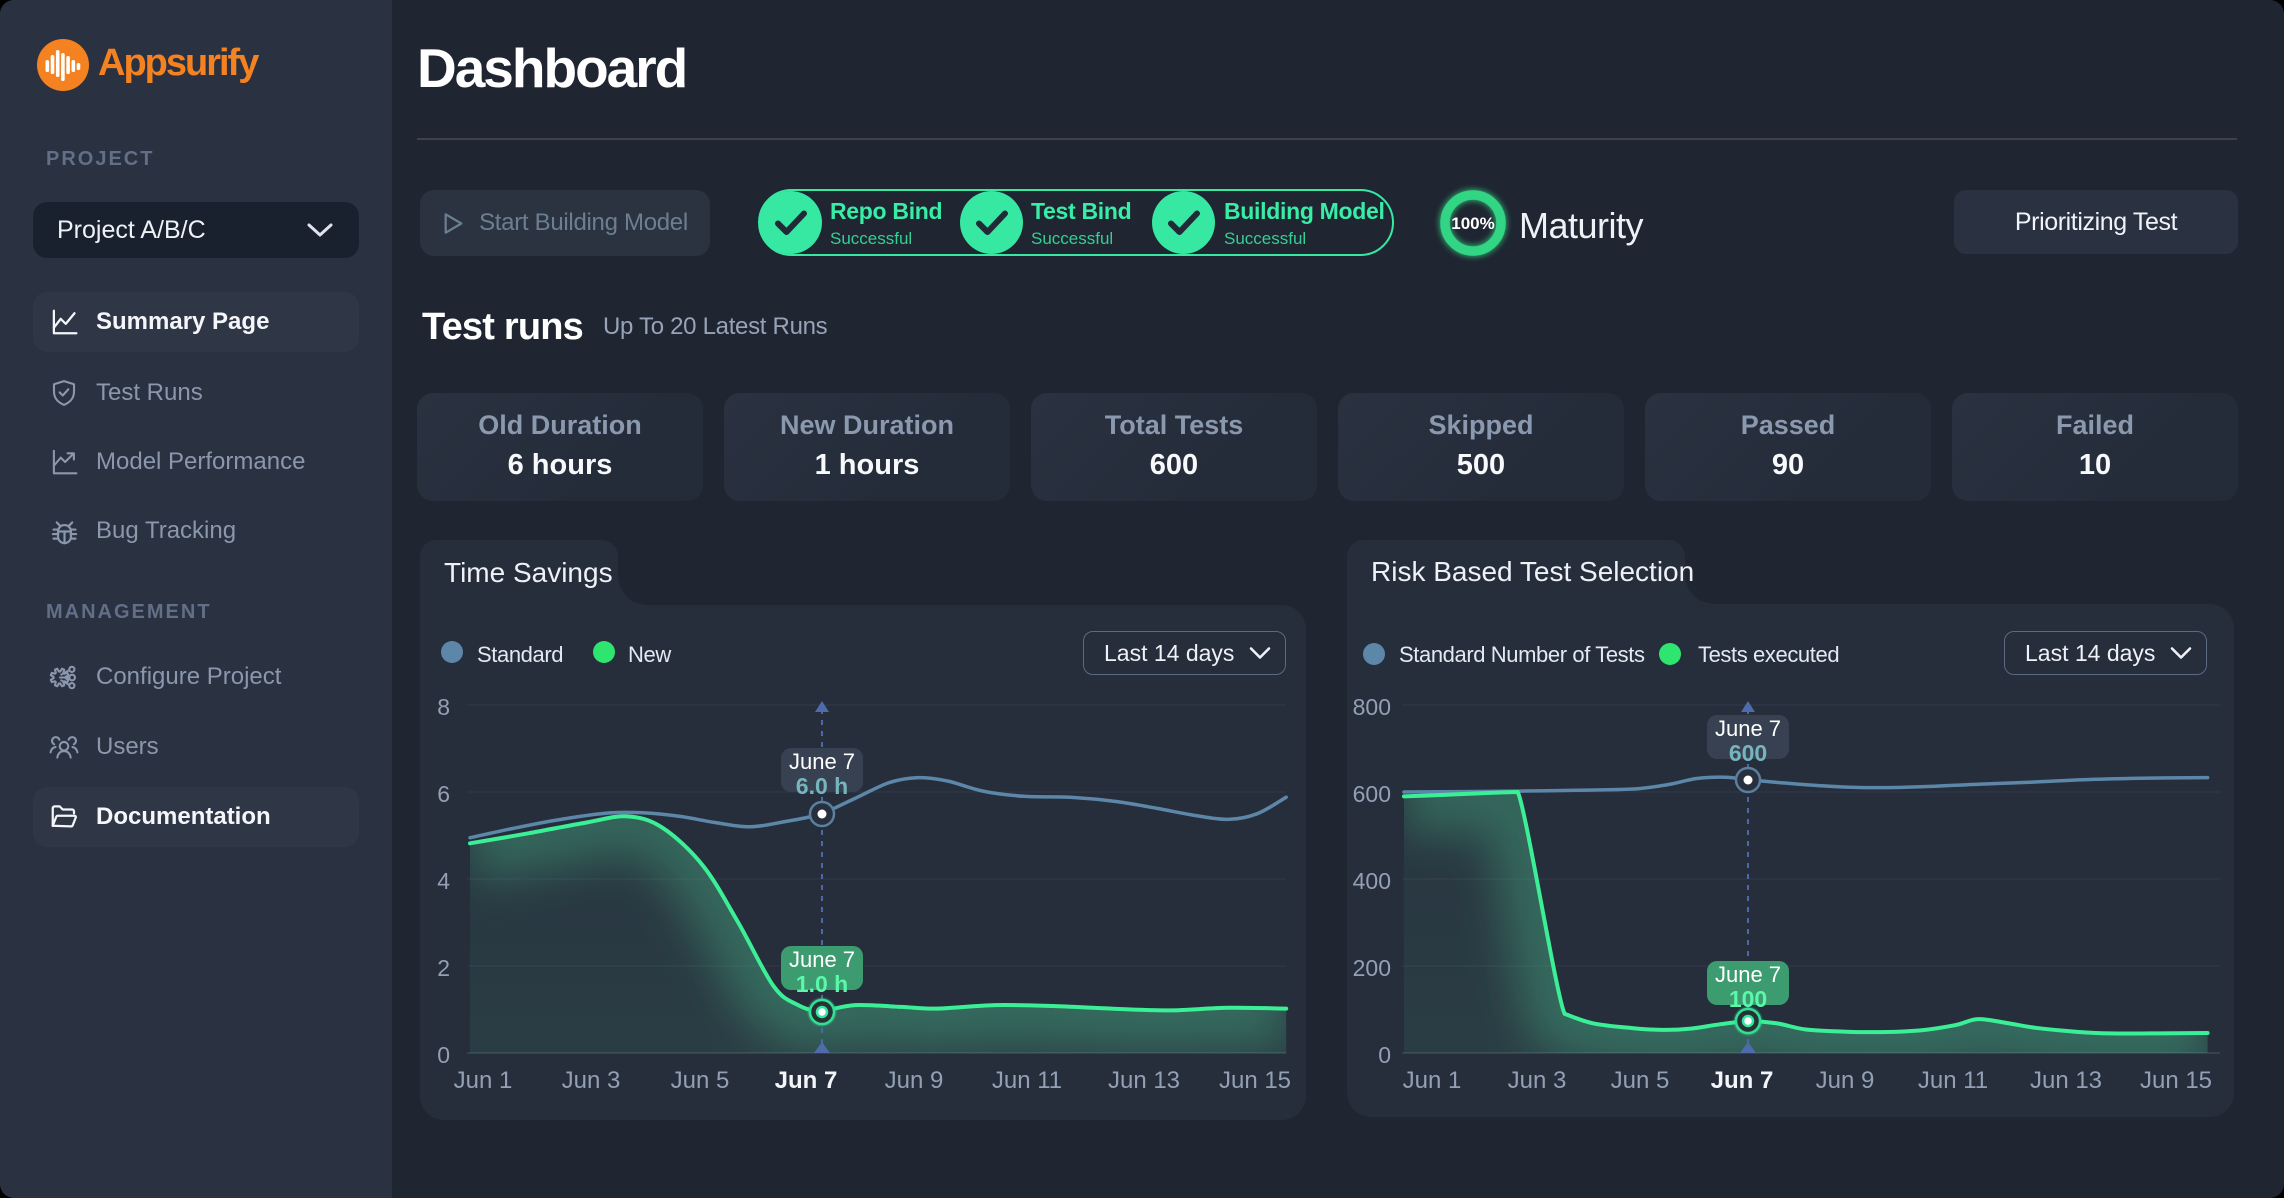  Describe the element at coordinates (1472, 223) in the screenshot. I see `svg-text: 100%` at that location.